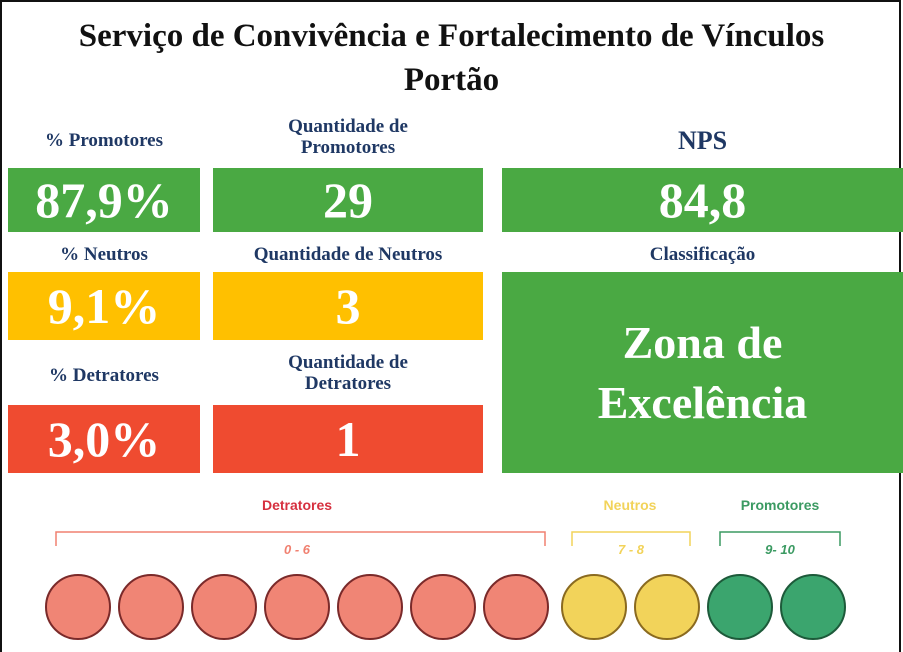 This screenshot has height=652, width=903. I want to click on scale-name: Promotores, so click(780, 505).